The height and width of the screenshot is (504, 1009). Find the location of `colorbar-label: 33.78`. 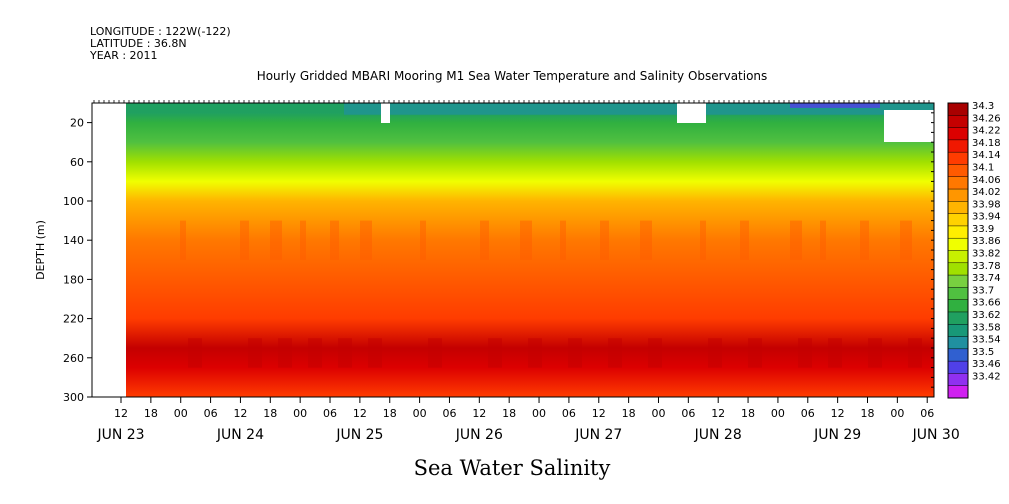

colorbar-label: 33.78 is located at coordinates (986, 266).